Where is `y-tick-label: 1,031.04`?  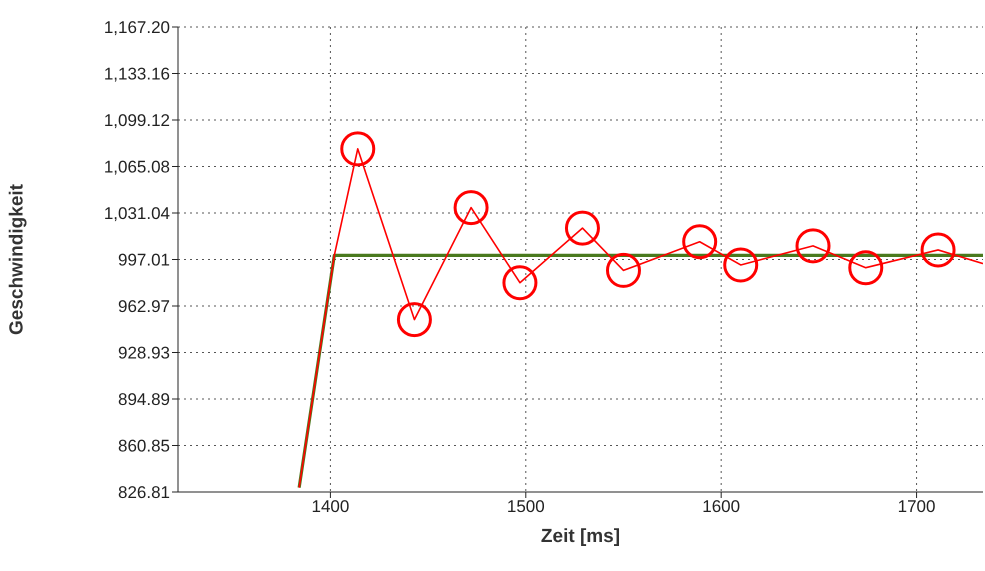 y-tick-label: 1,031.04 is located at coordinates (137, 214).